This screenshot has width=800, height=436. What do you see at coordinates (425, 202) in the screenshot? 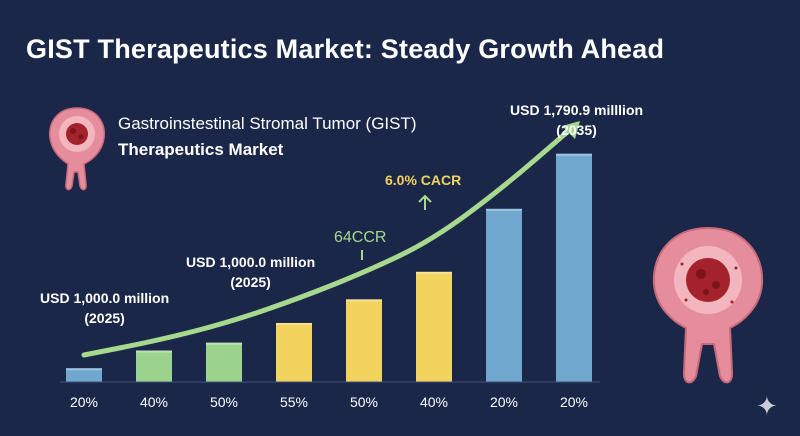
I see `cagr-up-arrow` at bounding box center [425, 202].